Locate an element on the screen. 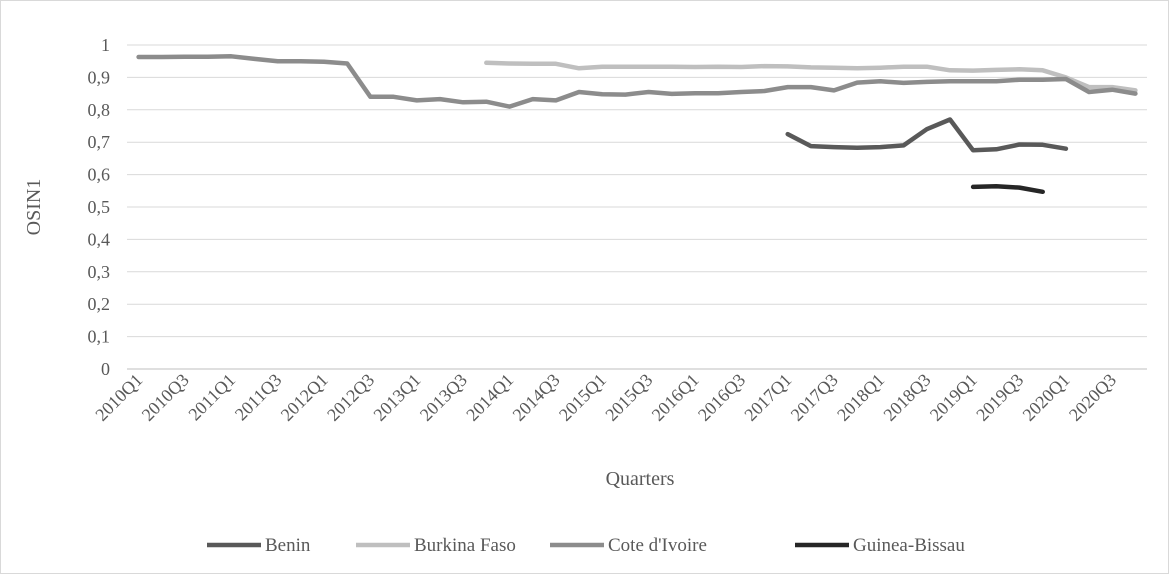 This screenshot has height=574, width=1169. y-tick-label: 0 is located at coordinates (105, 369).